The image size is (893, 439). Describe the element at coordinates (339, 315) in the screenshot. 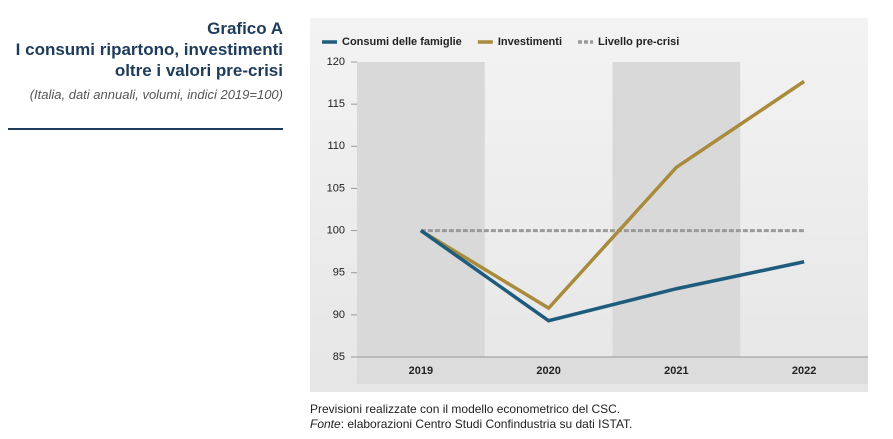

I see `y-tick-label: 90` at that location.